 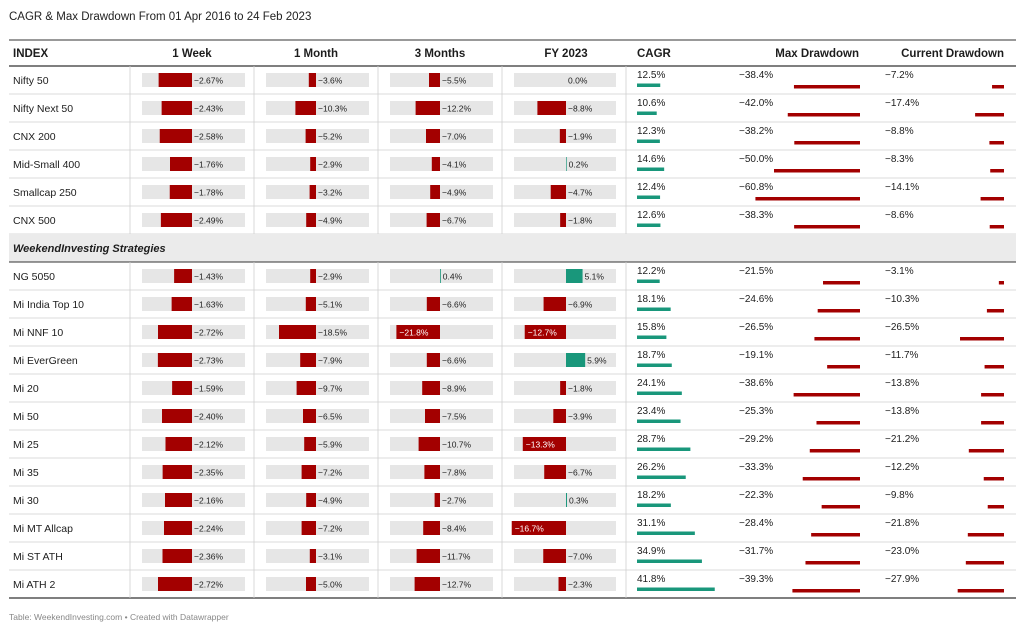 What do you see at coordinates (651, 579) in the screenshot?
I see `cagr-value: 41.8%` at bounding box center [651, 579].